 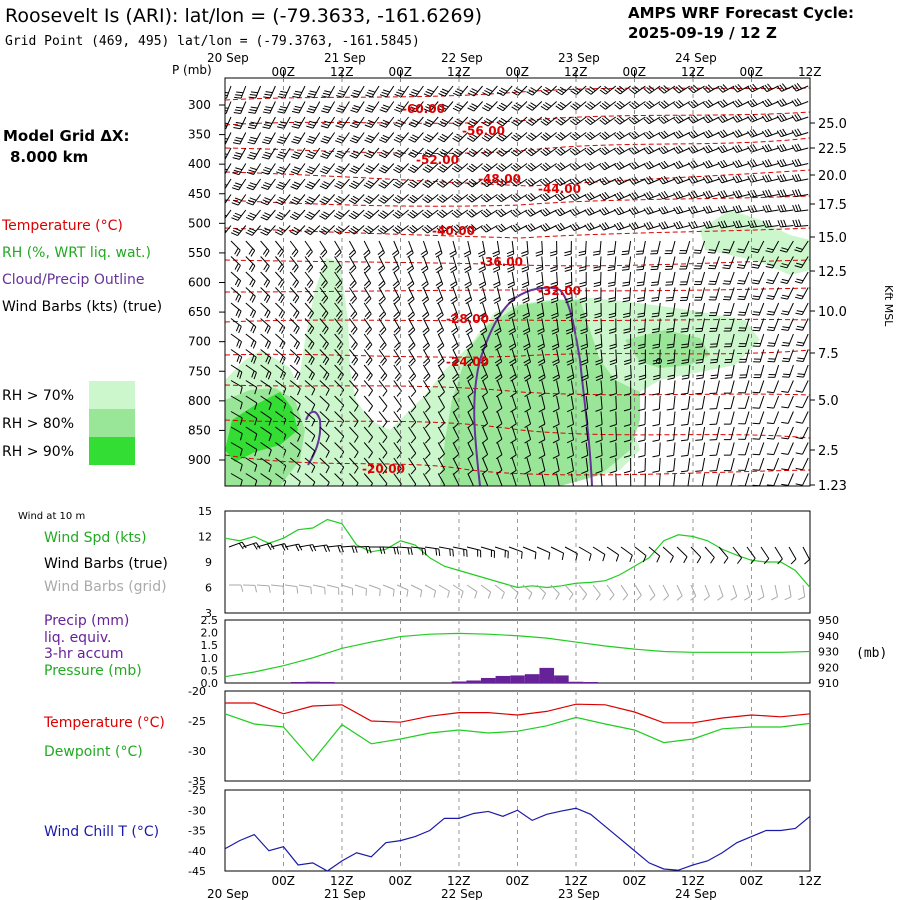 What do you see at coordinates (38, 452) in the screenshot?
I see `rh-legend-label-90: RH > 90%` at bounding box center [38, 452].